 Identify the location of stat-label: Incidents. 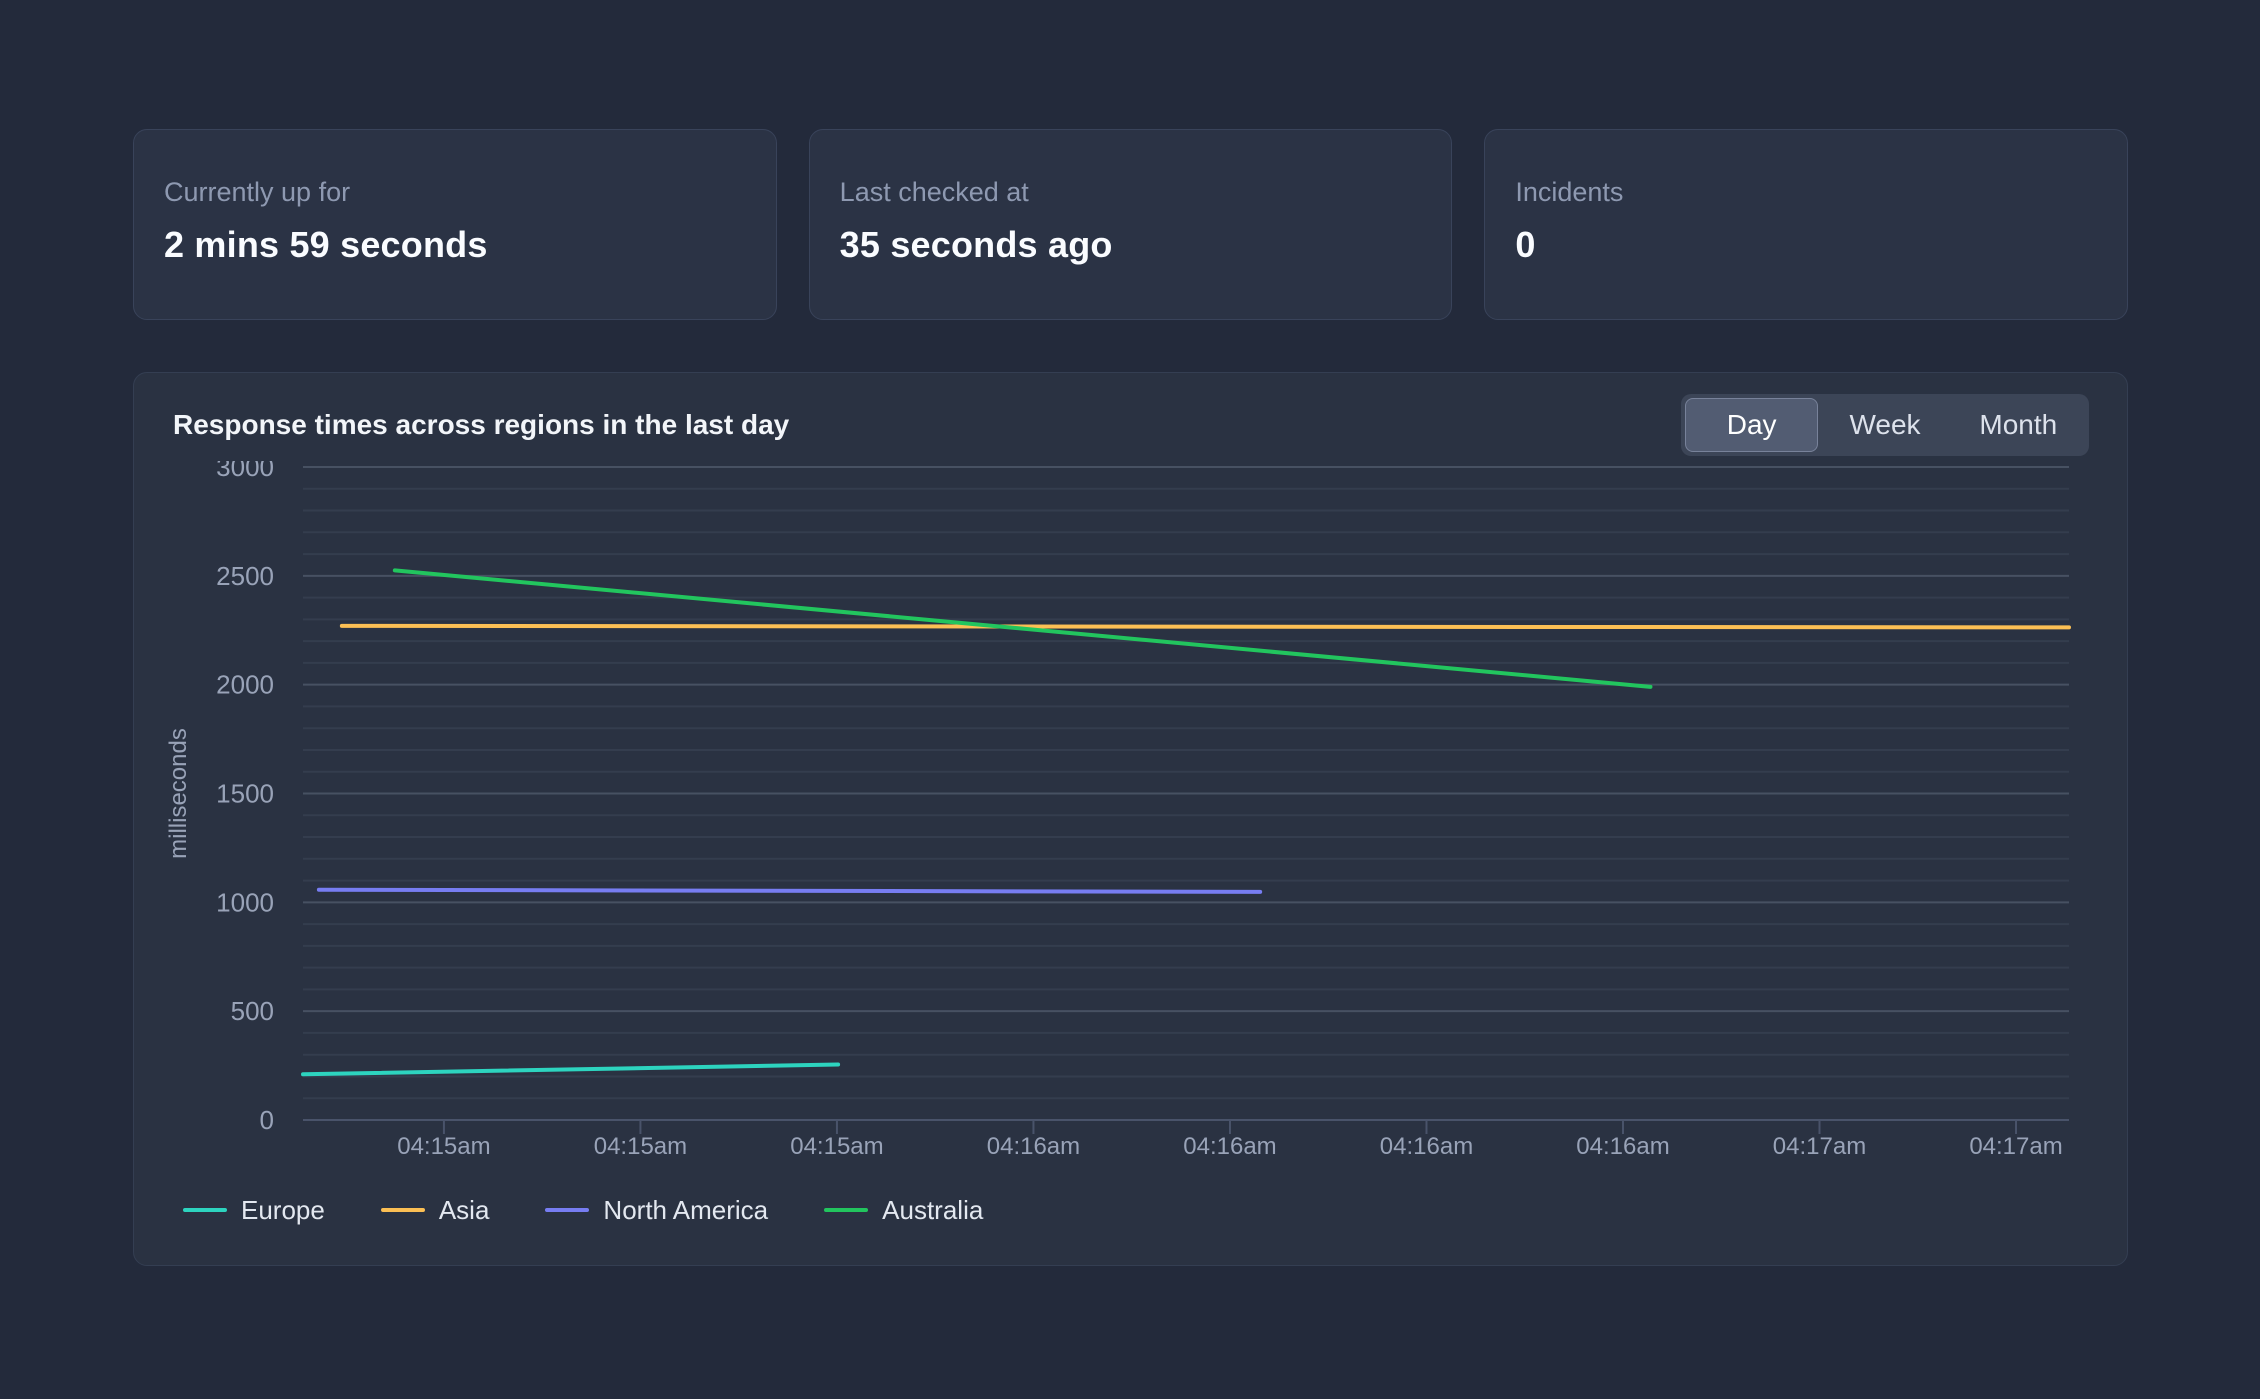
(1569, 192).